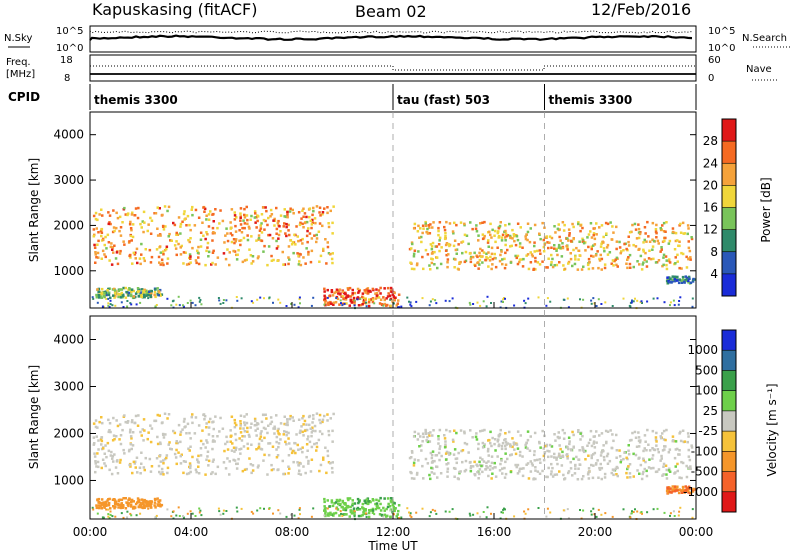  Describe the element at coordinates (591, 100) in the screenshot. I see `cpid-segment-label: themis 3300` at that location.